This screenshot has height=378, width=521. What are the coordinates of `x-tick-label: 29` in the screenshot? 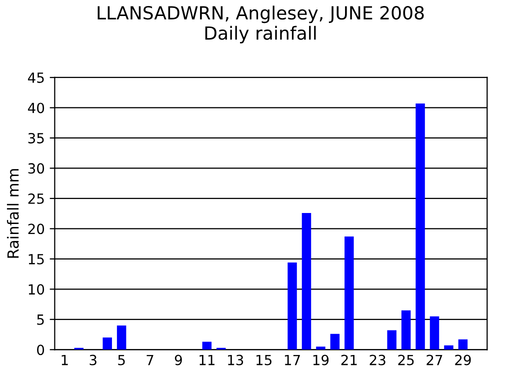 It's located at (463, 360).